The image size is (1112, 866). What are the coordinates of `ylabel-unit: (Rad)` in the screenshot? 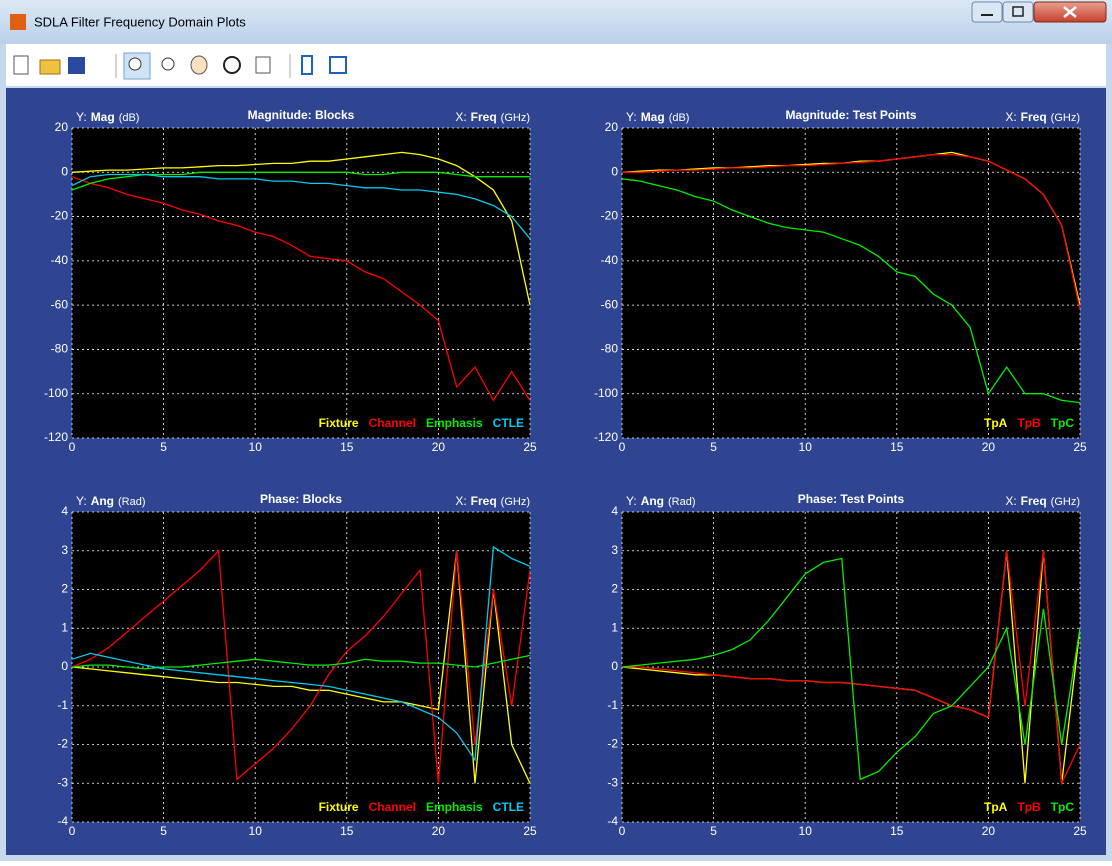 It's located at (132, 502).